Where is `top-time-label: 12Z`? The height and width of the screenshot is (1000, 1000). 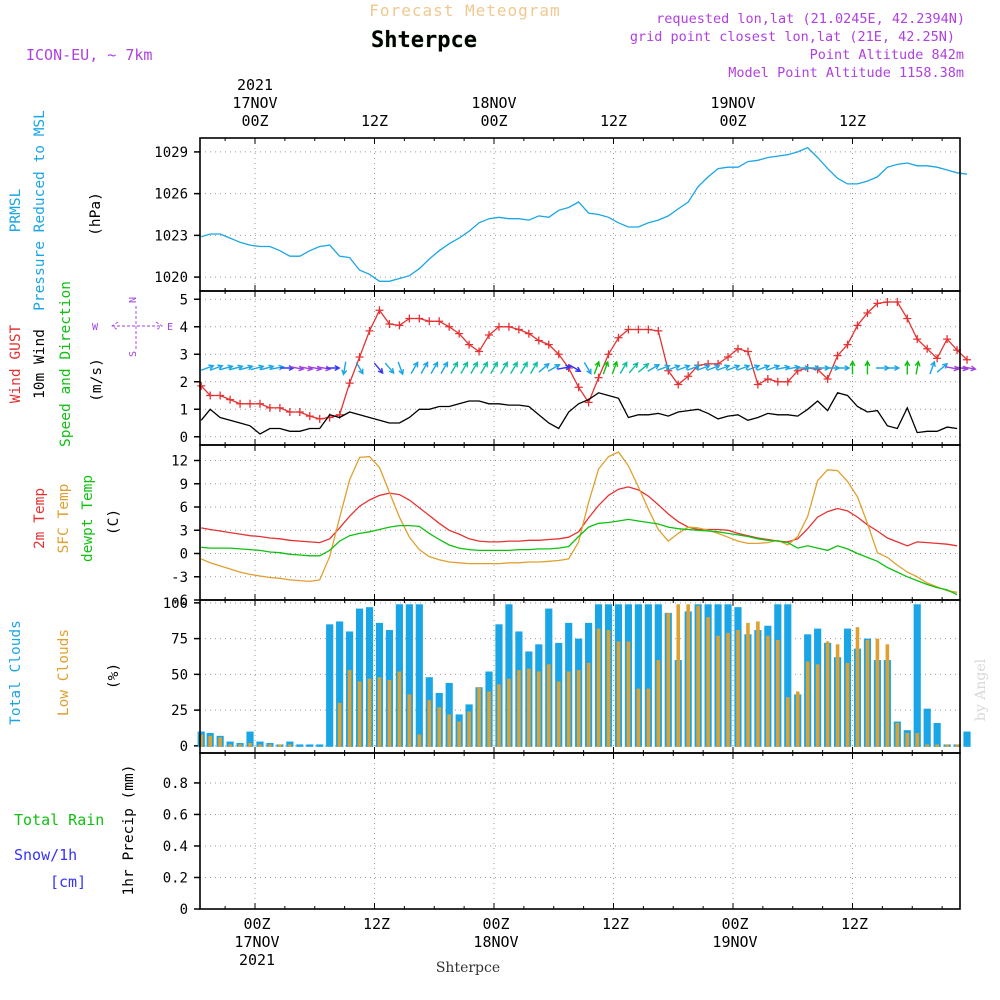
top-time-label: 12Z is located at coordinates (852, 121).